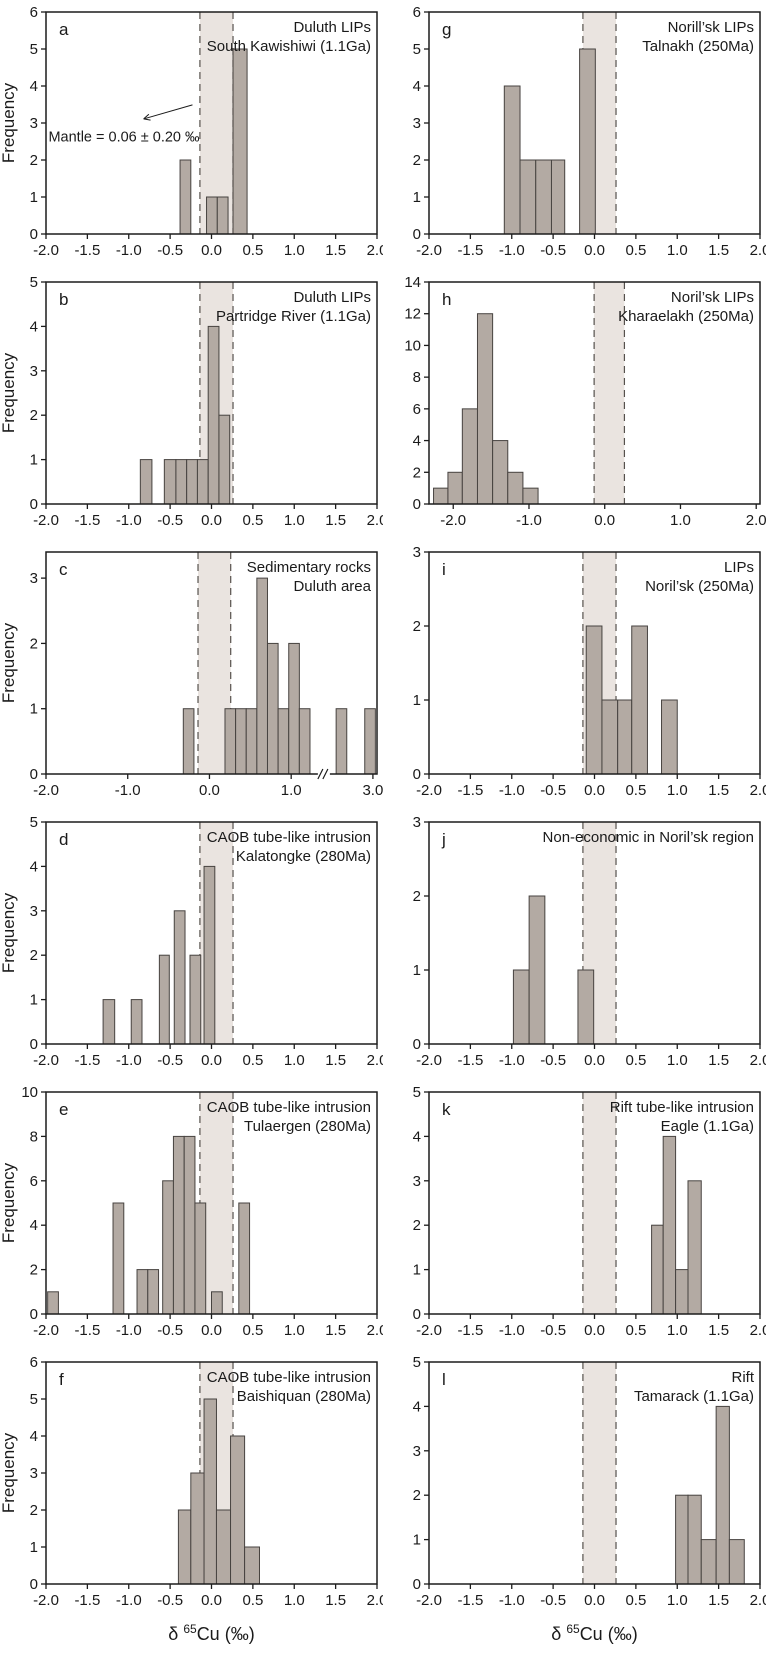  I want to click on y-tick-label: 6, so click(417, 12).